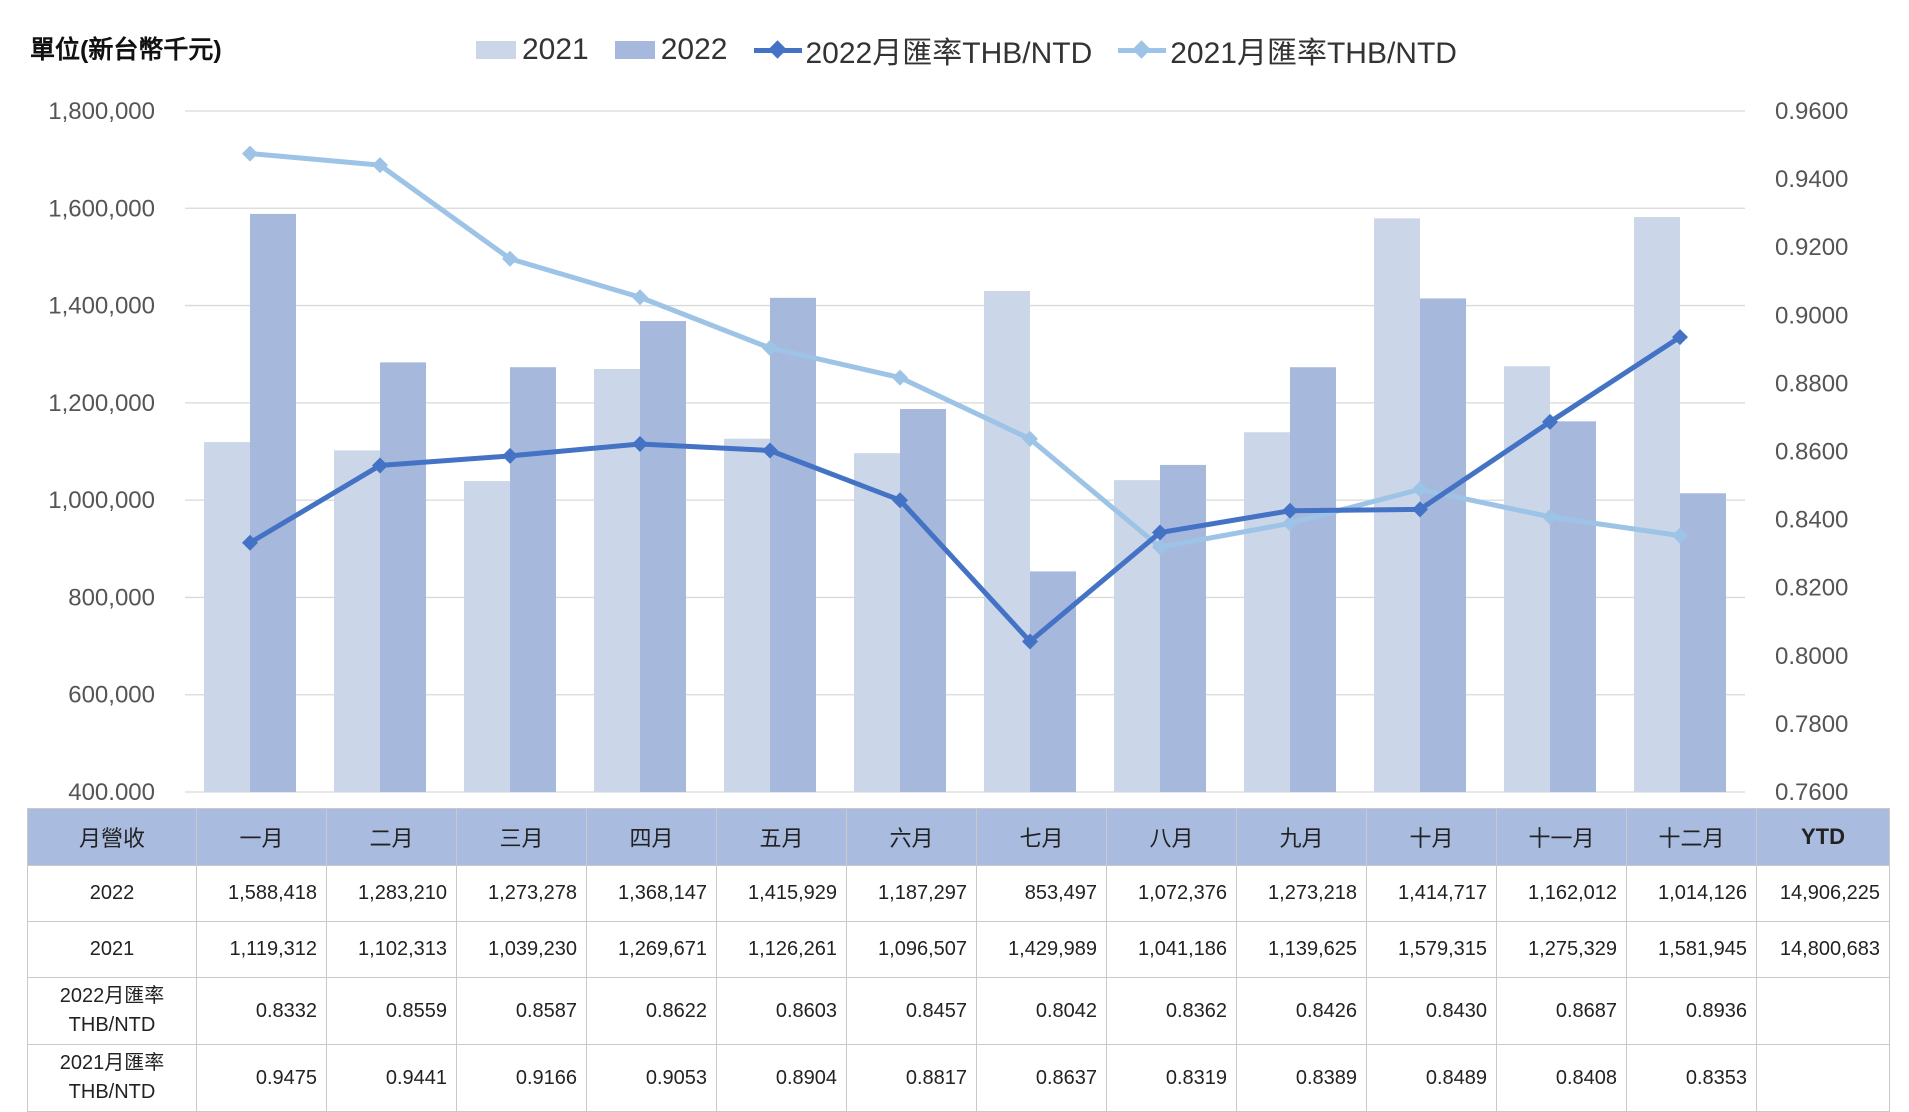 The height and width of the screenshot is (1112, 1909). What do you see at coordinates (1561, 893) in the screenshot?
I see `table-cell: 1,162,012` at bounding box center [1561, 893].